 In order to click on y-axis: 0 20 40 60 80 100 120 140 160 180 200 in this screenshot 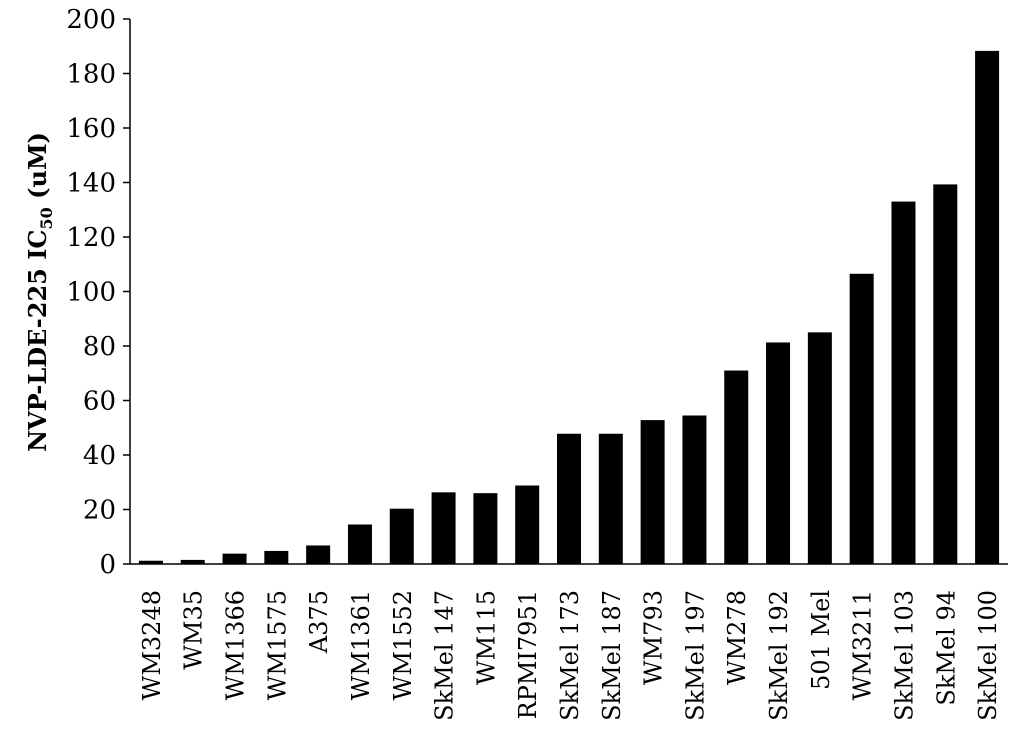, I will do `click(98, 292)`.